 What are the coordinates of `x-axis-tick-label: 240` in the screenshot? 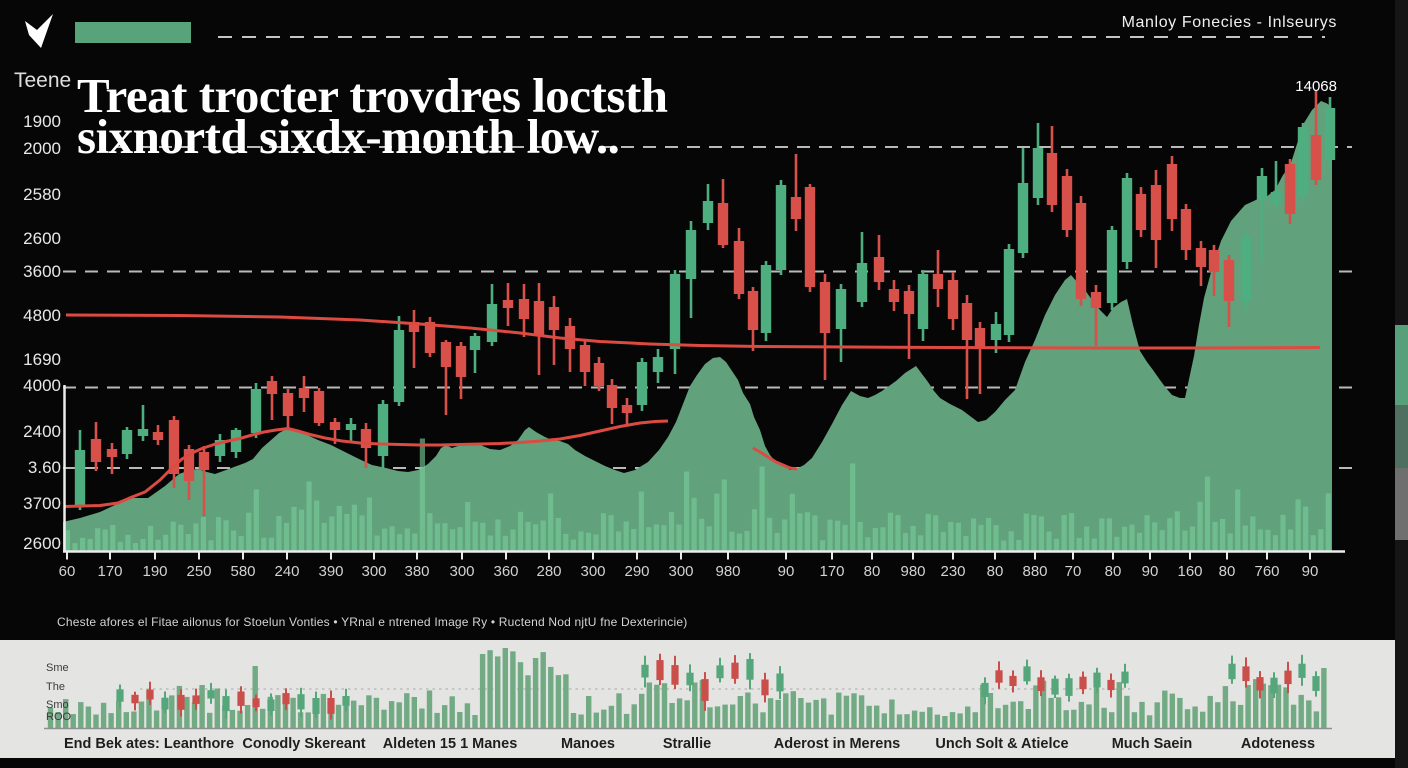 It's located at (287, 571).